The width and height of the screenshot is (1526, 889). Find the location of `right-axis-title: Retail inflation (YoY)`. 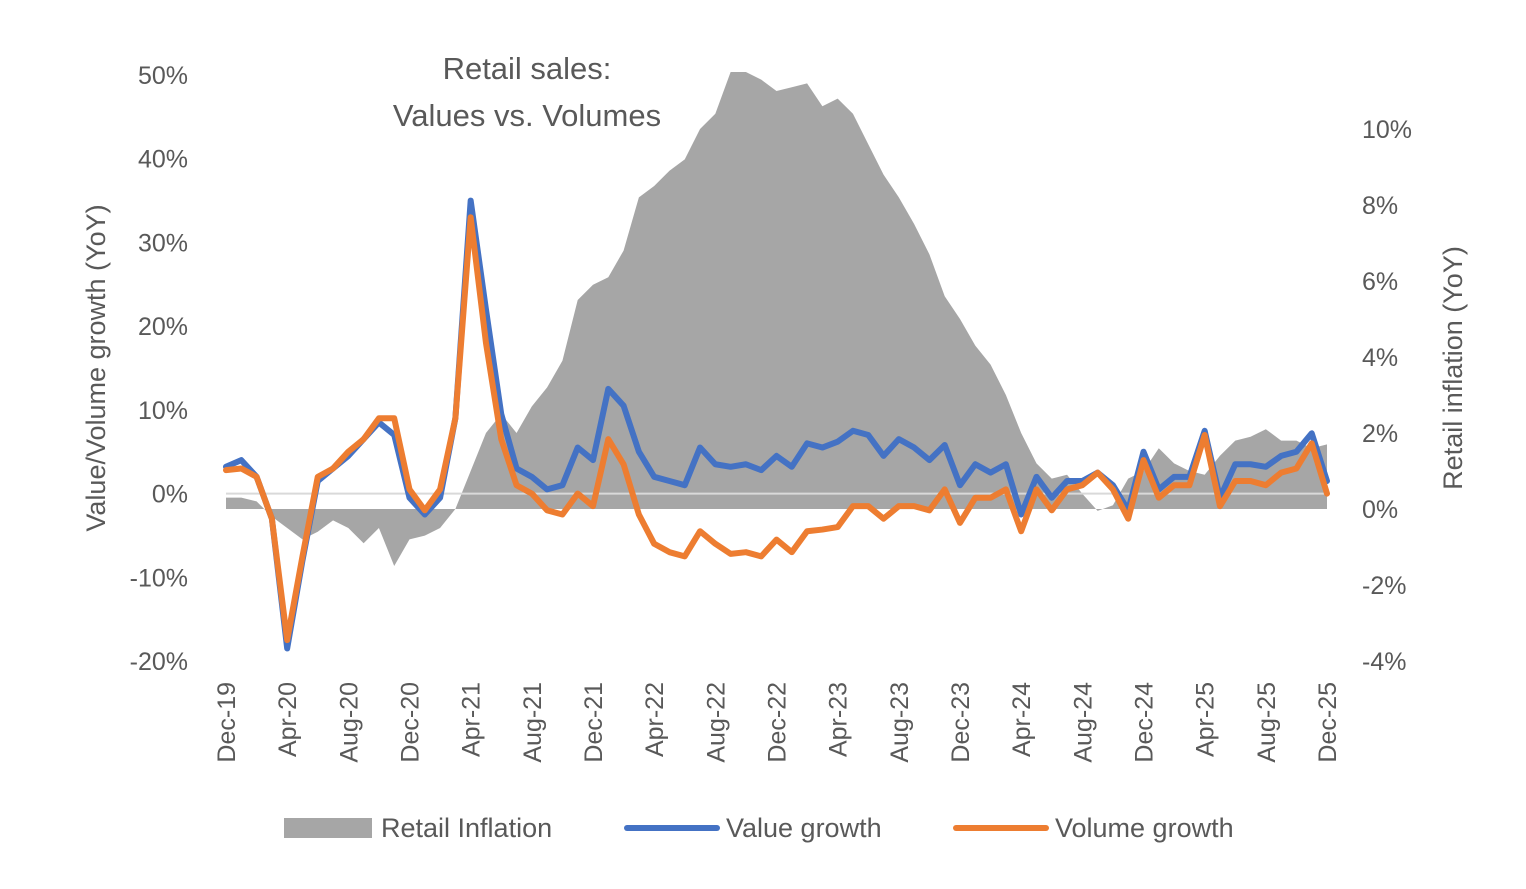

right-axis-title: Retail inflation (YoY) is located at coordinates (1453, 368).